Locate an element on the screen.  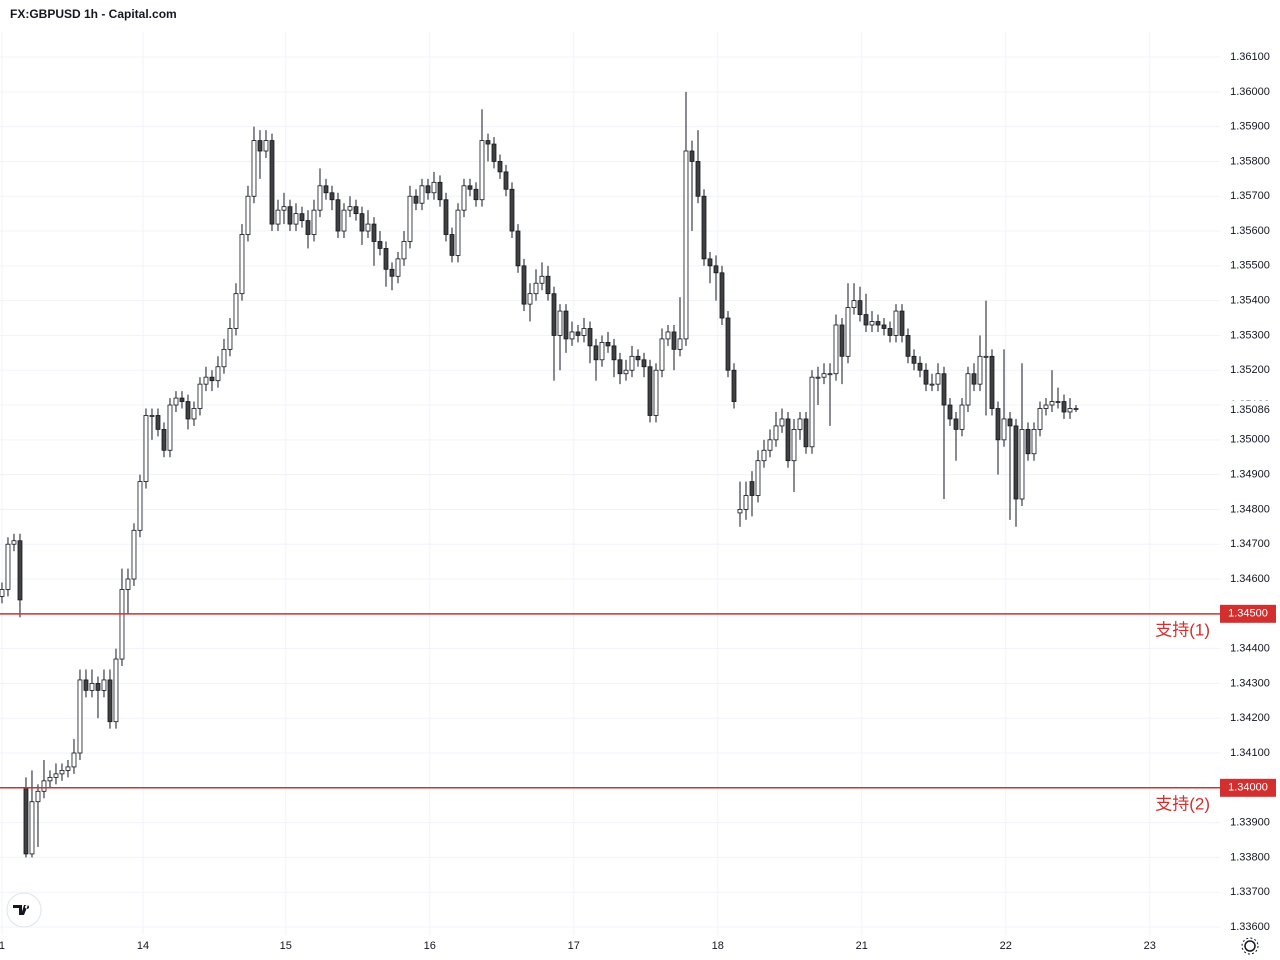
chart-title: FX:GBPUSD 1h - Capital.com is located at coordinates (93, 14).